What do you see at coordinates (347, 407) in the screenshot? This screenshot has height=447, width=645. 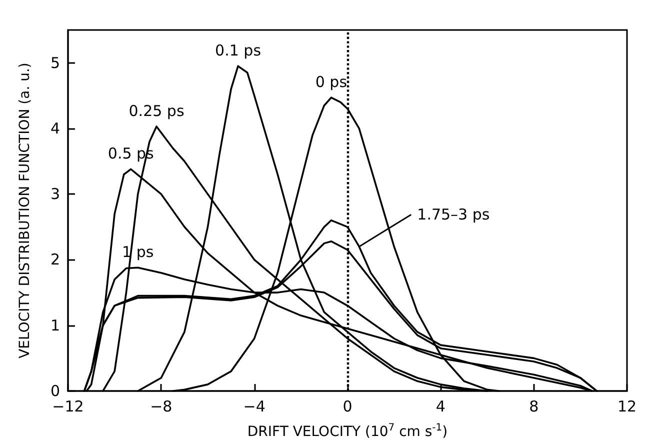 I see `x-tick-label: 0` at bounding box center [347, 407].